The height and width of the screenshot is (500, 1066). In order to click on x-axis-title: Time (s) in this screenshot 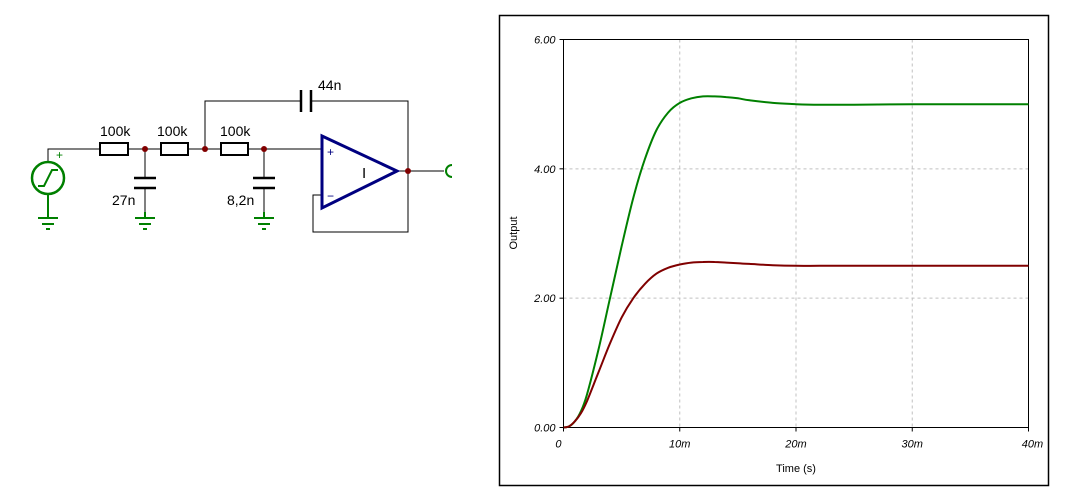, I will do `click(796, 469)`.